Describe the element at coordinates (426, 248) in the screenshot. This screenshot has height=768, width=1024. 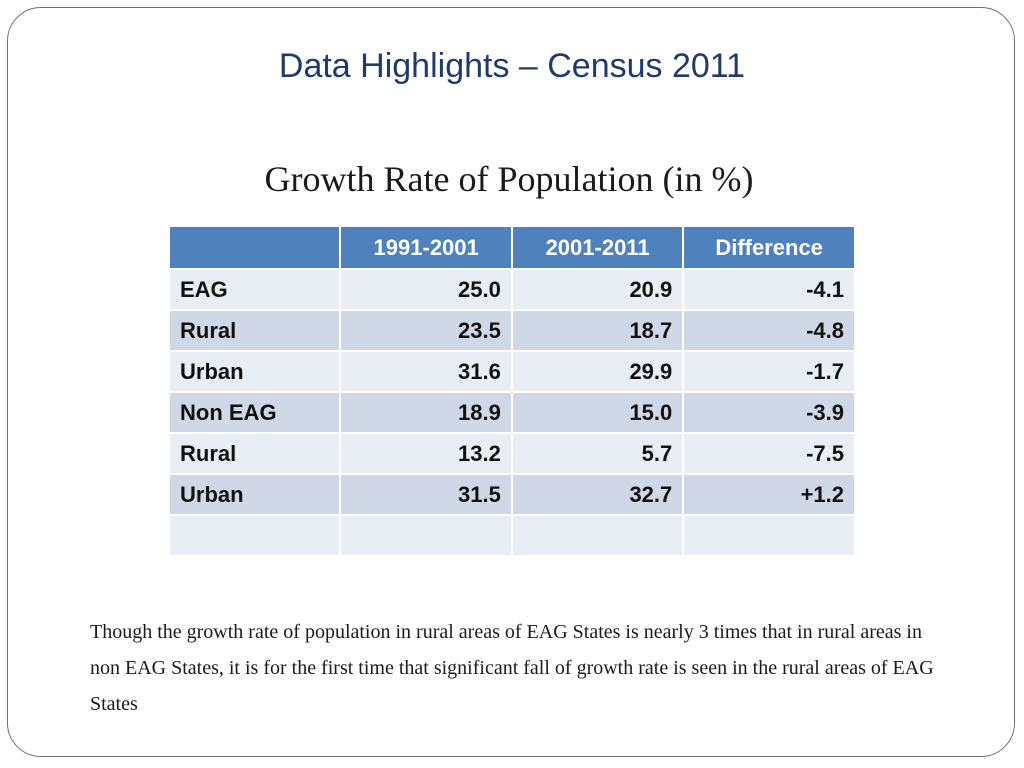
I see `header-cell-1991-2001: 1991-2001` at that location.